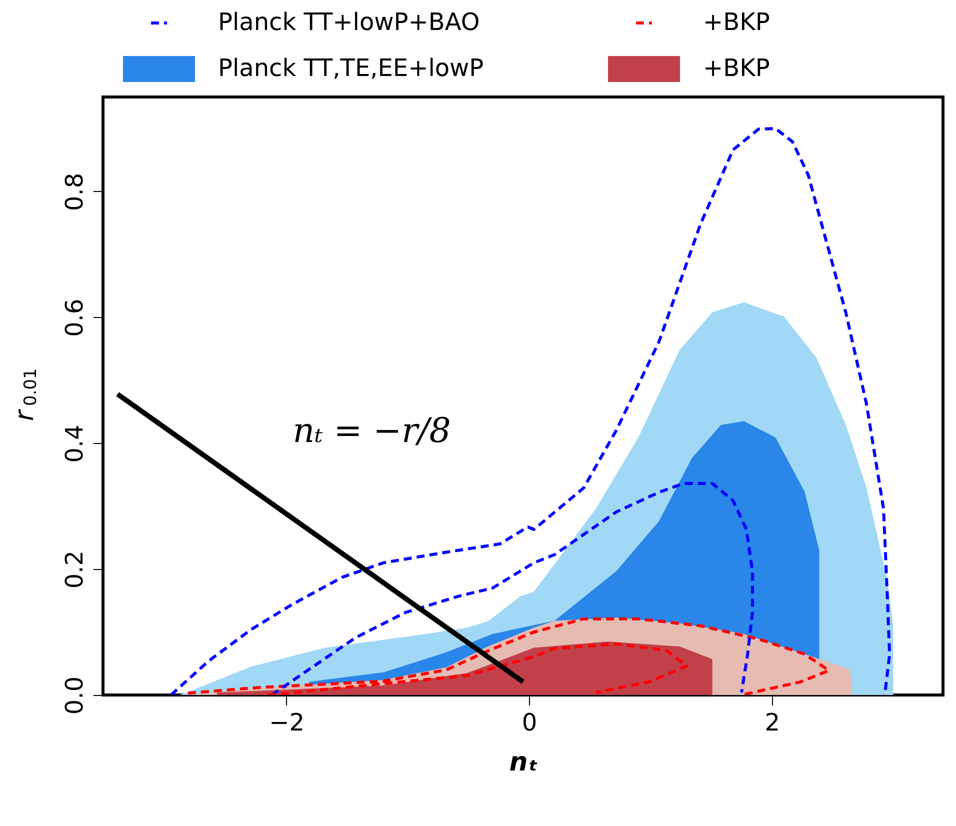 This screenshot has height=826, width=956. I want to click on x-axis-title: nₜ, so click(523, 763).